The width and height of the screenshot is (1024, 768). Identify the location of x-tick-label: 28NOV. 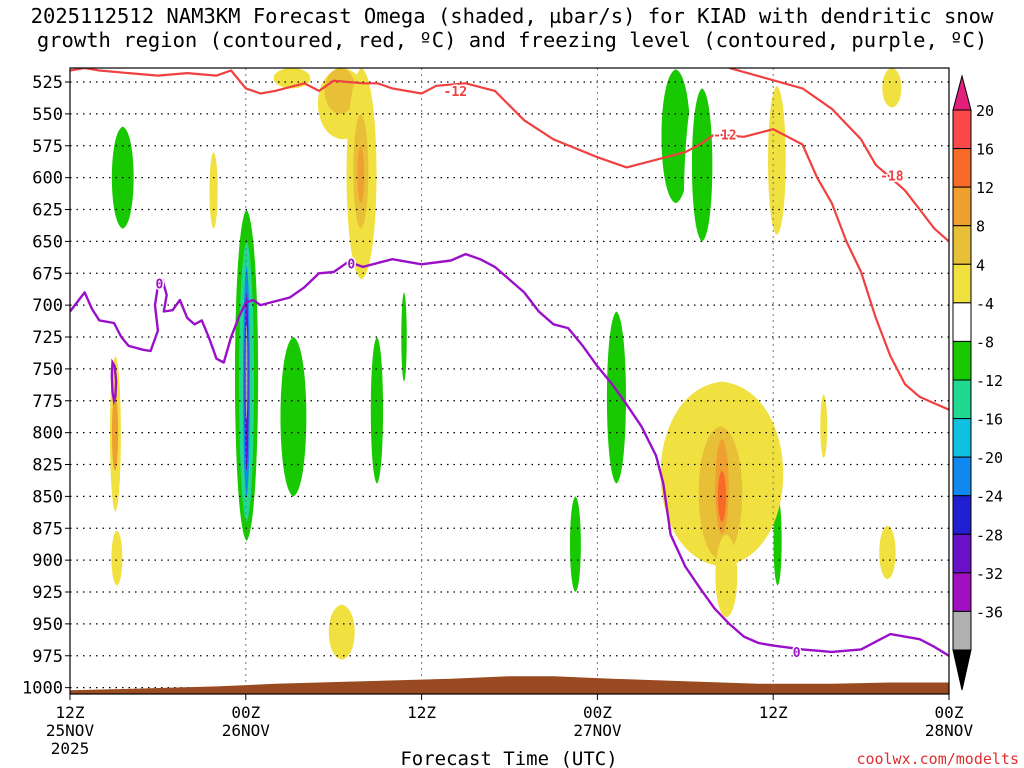
(949, 730).